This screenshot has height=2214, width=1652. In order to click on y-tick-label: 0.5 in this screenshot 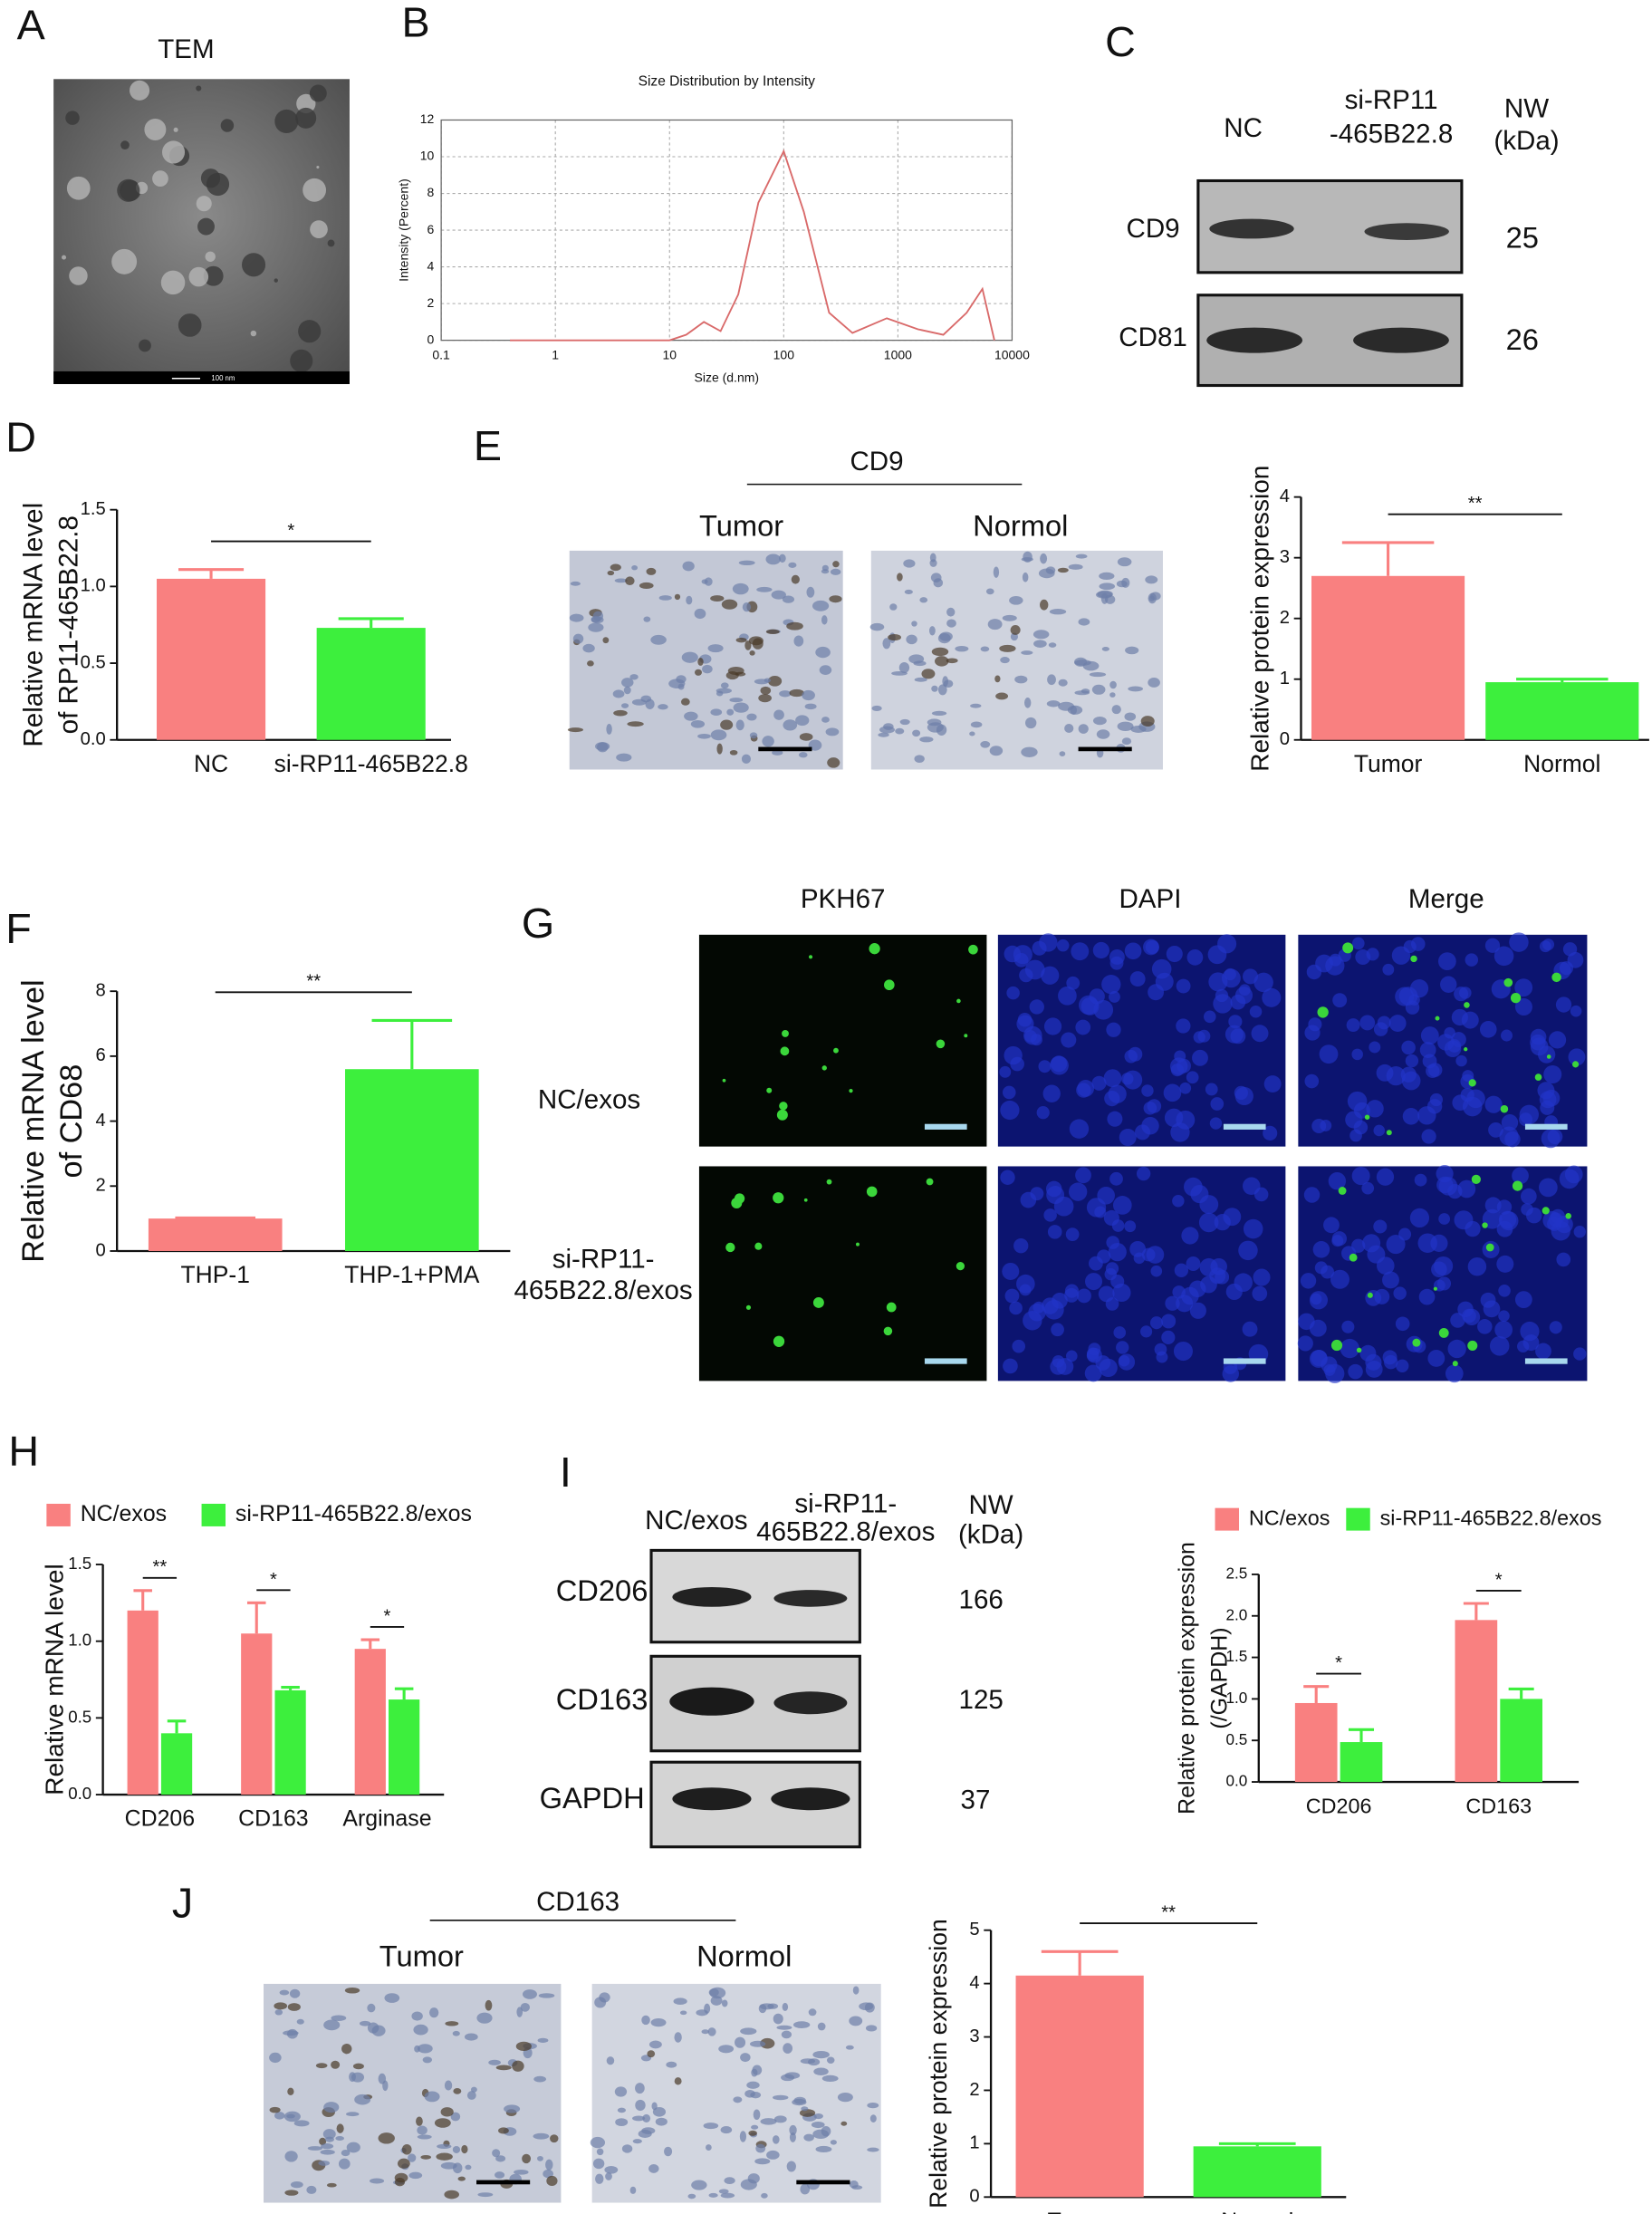, I will do `click(79, 1716)`.